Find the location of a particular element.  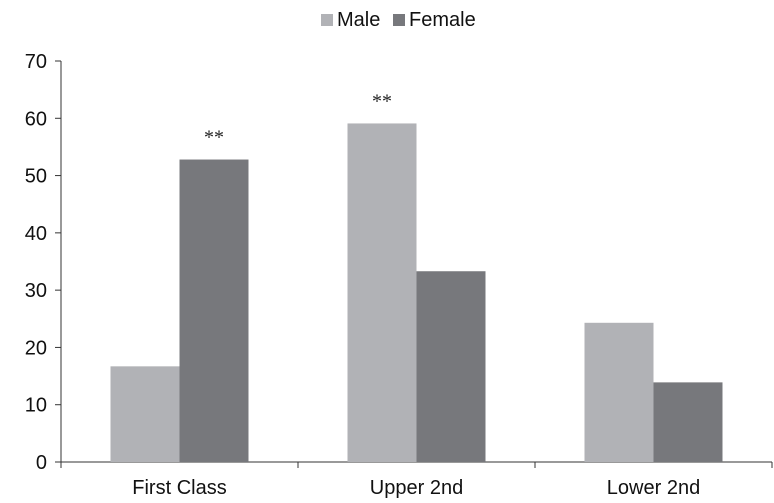

legend-swatch-female is located at coordinates (399, 20).